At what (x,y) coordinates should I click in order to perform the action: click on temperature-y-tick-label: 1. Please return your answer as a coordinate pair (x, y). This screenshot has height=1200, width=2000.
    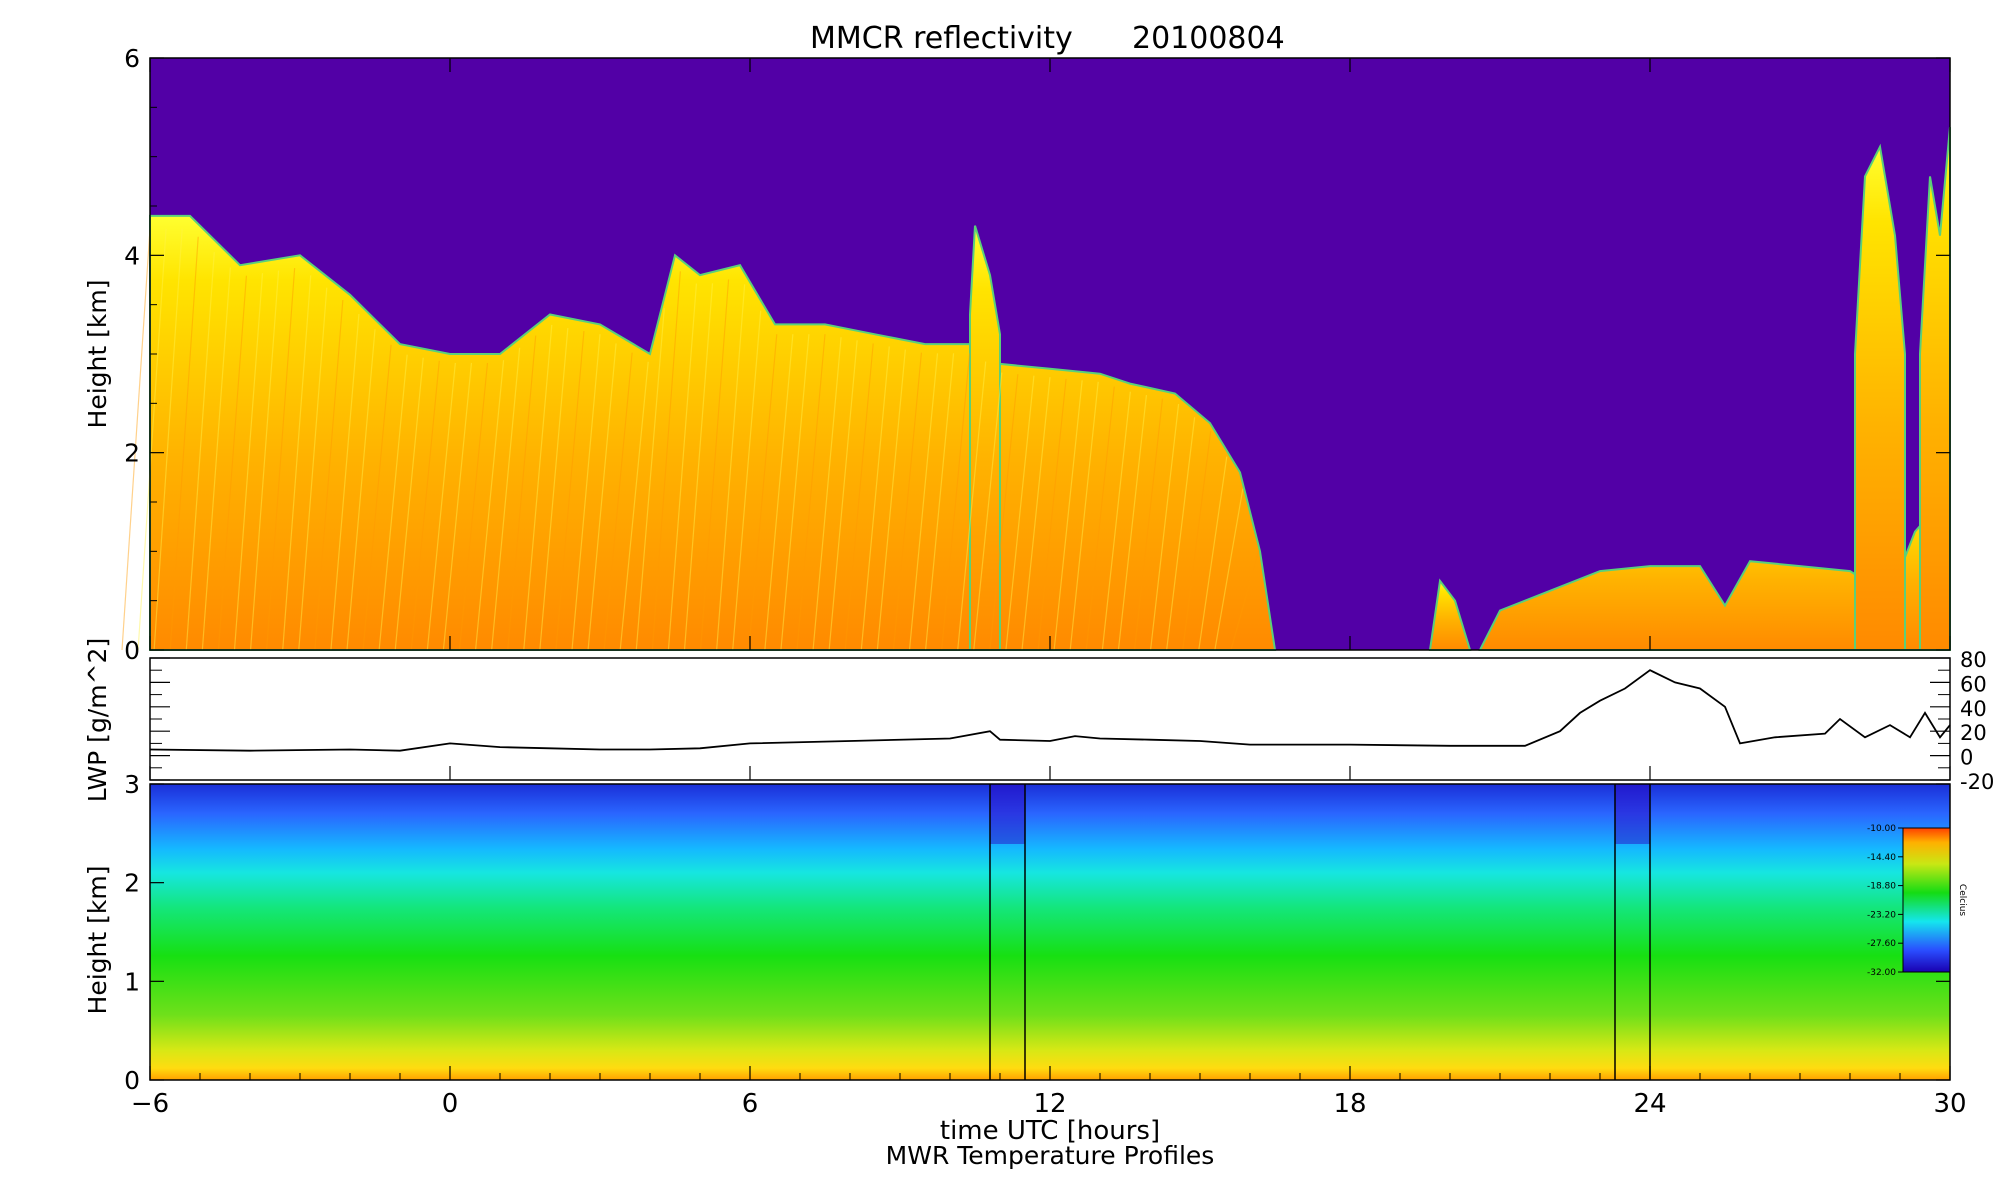
    Looking at the image, I should click on (132, 981).